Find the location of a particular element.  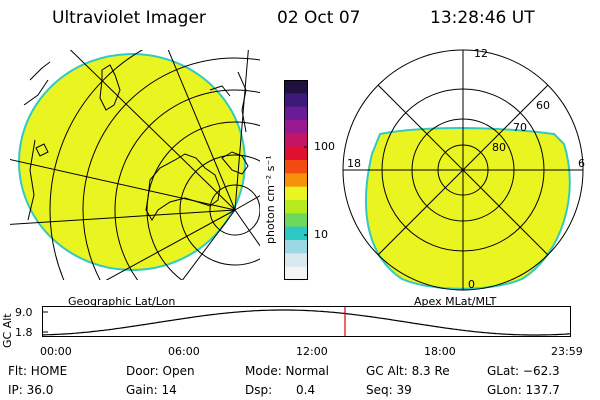

strip-axis-label: GC Alt is located at coordinates (7, 330).